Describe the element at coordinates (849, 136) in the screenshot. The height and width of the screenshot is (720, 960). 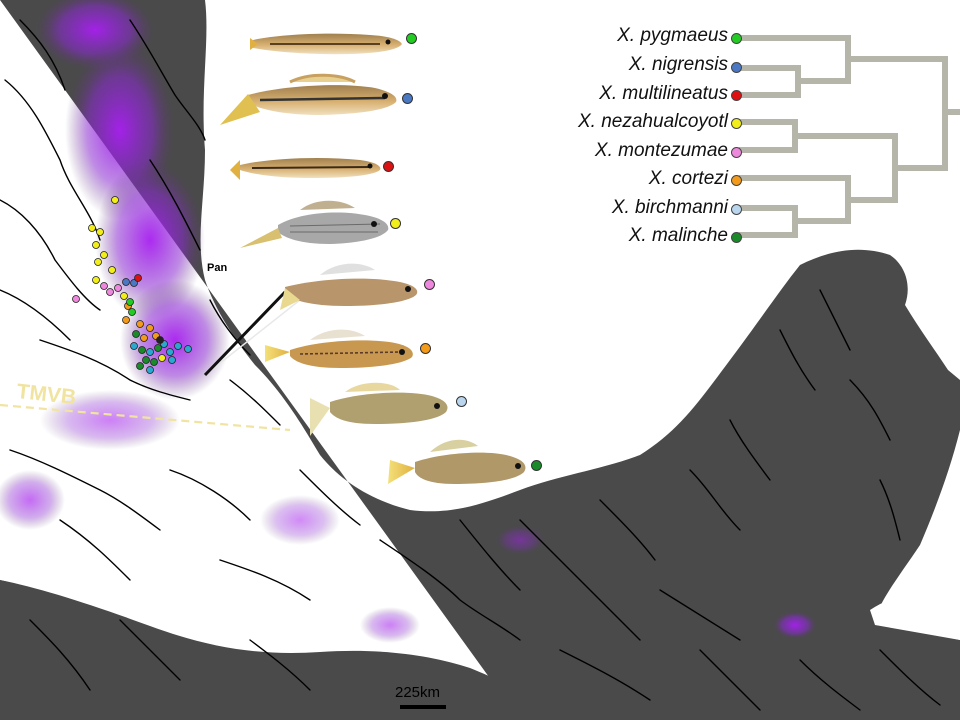
I see `phylogeny-tree` at that location.